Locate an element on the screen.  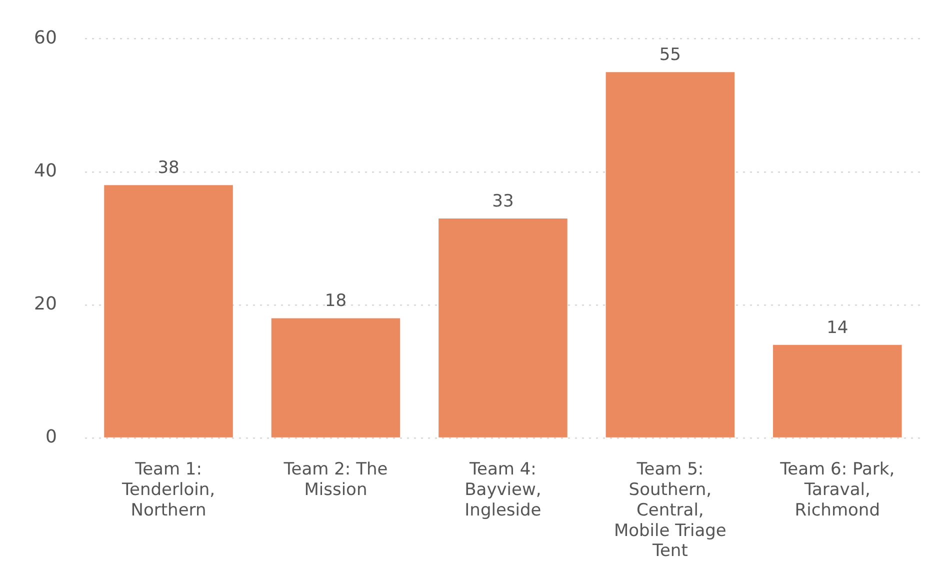
x-tick-label: Team 5: Southern, Central, Mobile Triage Tent is located at coordinates (670, 511).